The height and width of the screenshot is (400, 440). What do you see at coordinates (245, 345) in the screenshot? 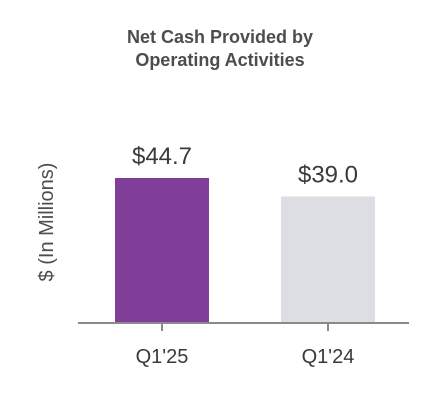
I see `ticks-layer: Q1'25 Q1'24` at bounding box center [245, 345].